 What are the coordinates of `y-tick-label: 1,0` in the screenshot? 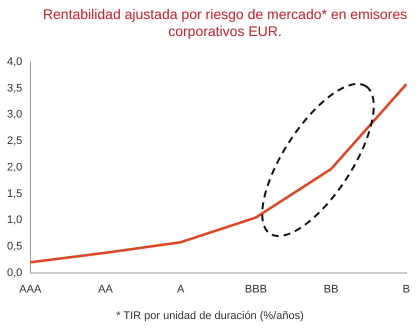 It's located at (14, 220).